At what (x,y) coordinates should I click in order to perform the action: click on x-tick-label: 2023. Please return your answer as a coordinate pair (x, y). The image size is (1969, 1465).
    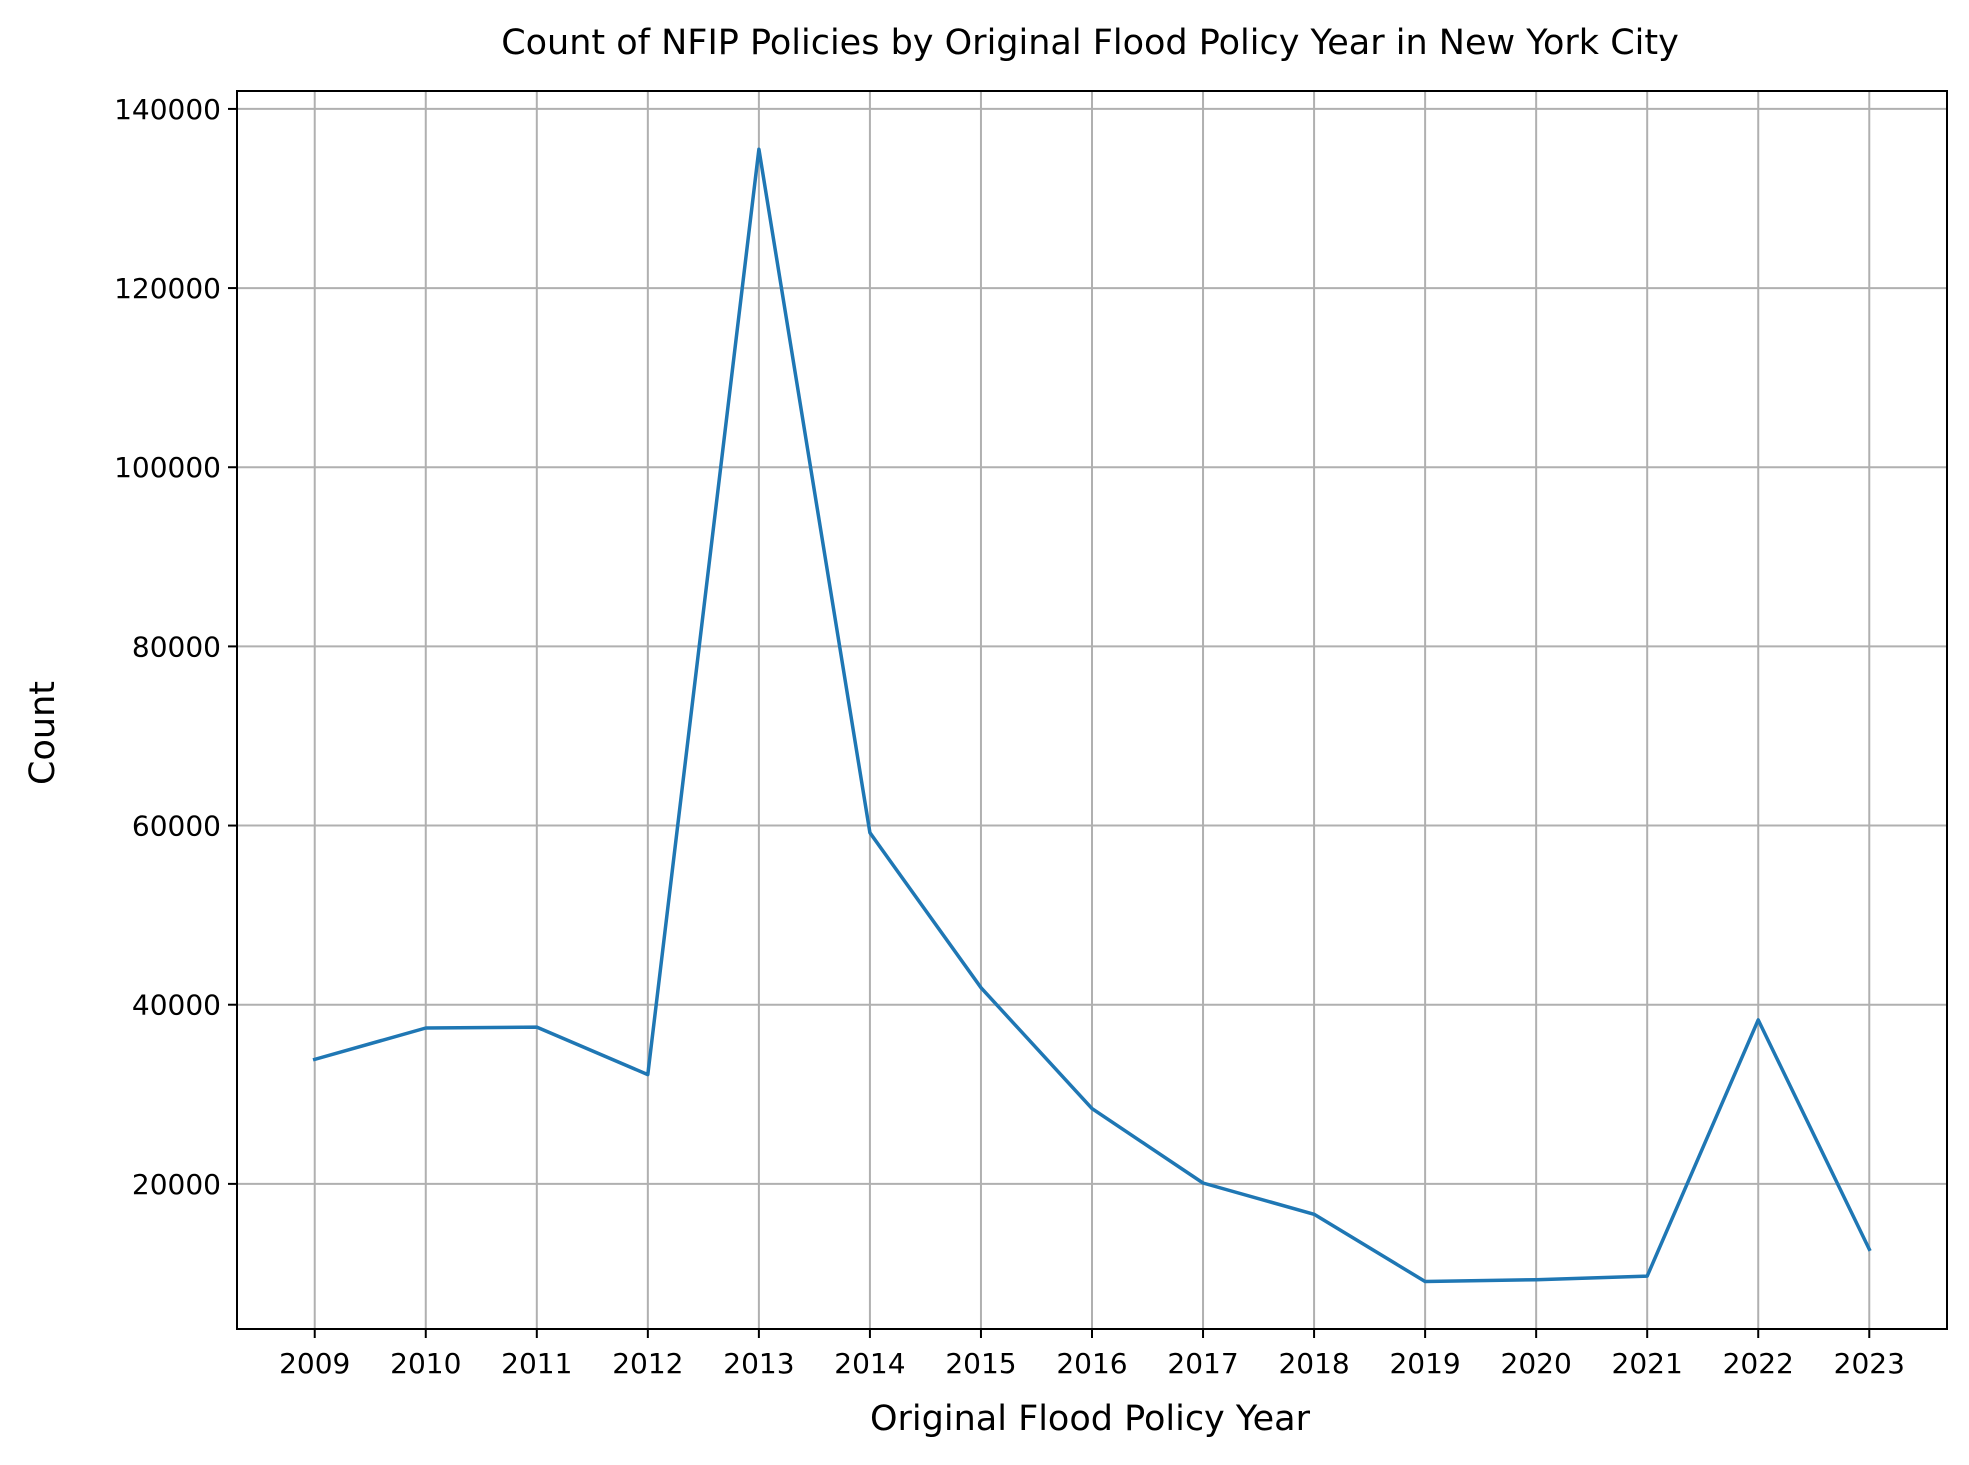
    Looking at the image, I should click on (1869, 1363).